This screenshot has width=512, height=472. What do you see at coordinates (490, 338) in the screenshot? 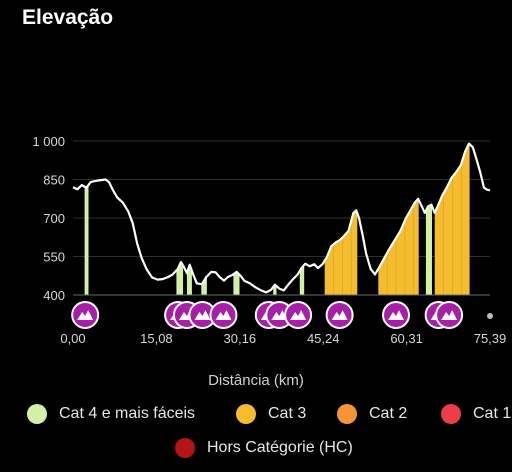
I see `x-tick-label: 75,39` at bounding box center [490, 338].